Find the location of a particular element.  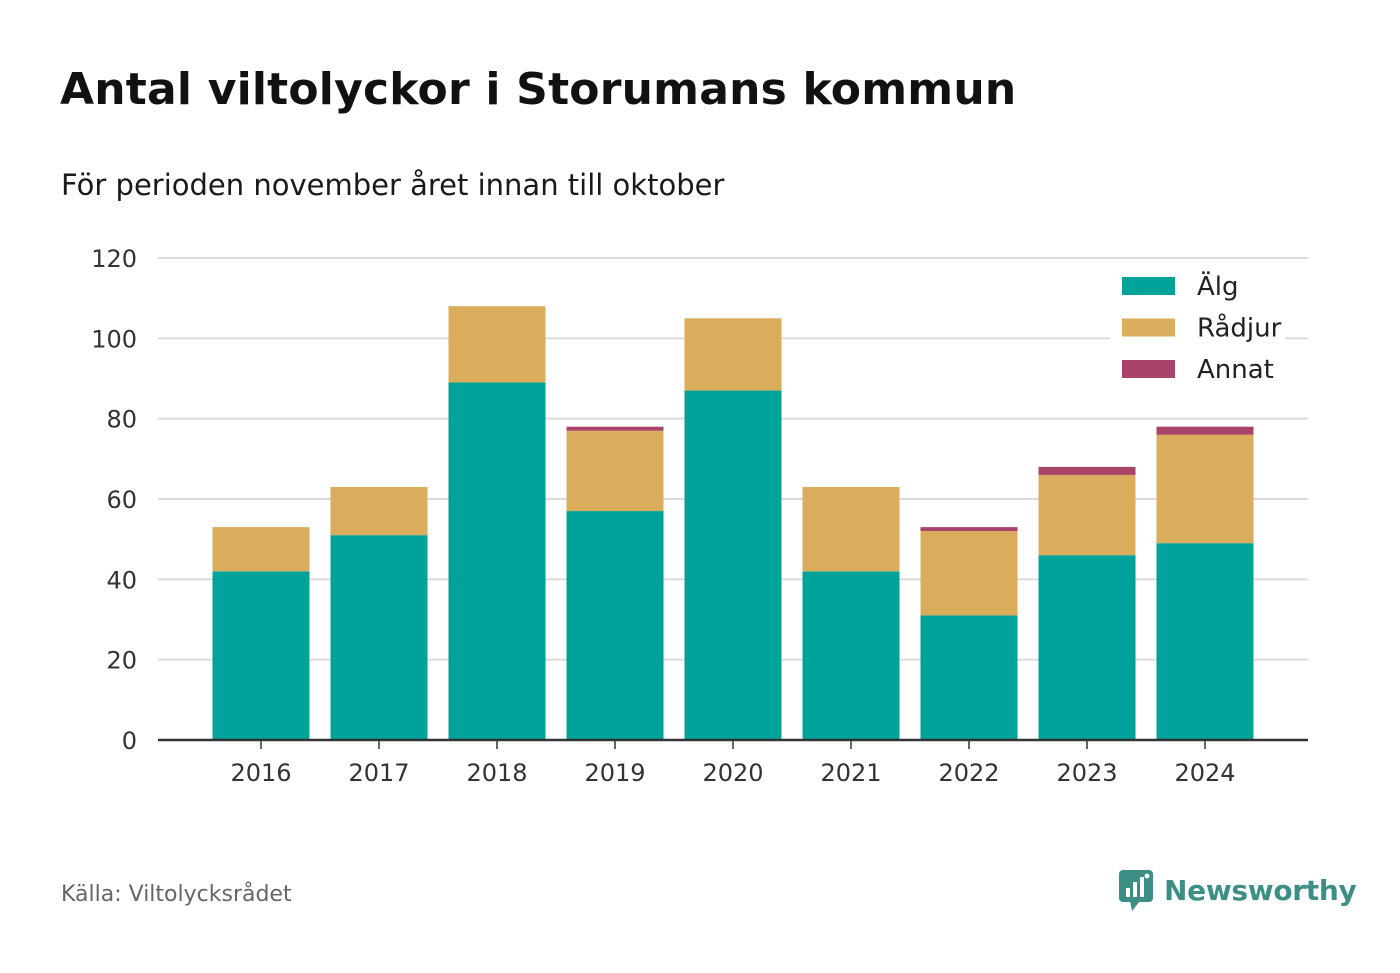

x-tick-label: 2021 is located at coordinates (850, 773).